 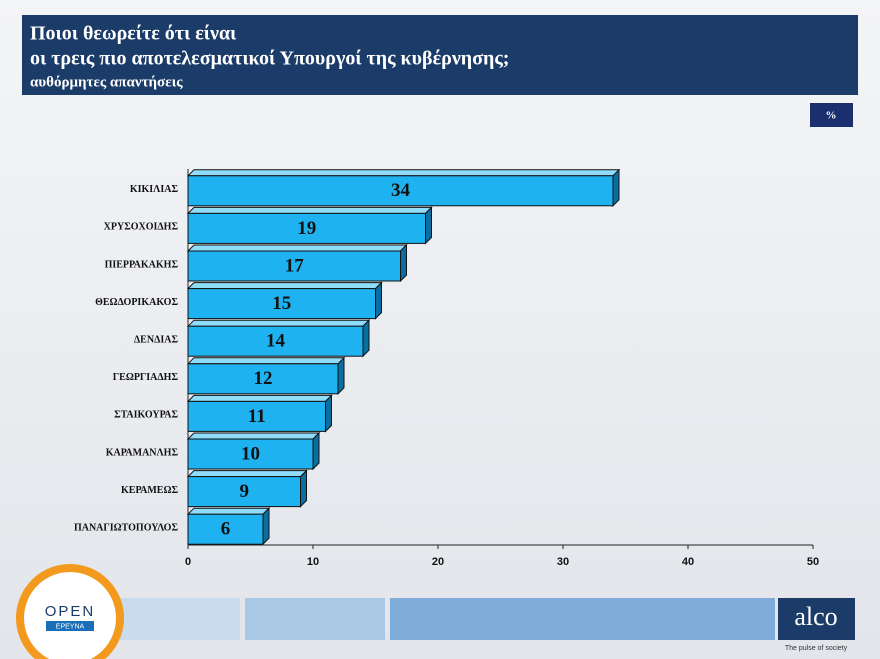 I want to click on y-tick-label: ΚΕΡΑΜΕΩΣ, so click(x=149, y=490).